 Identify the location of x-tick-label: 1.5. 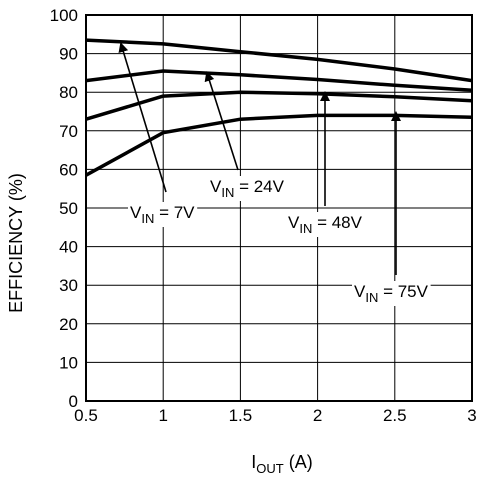
(241, 415).